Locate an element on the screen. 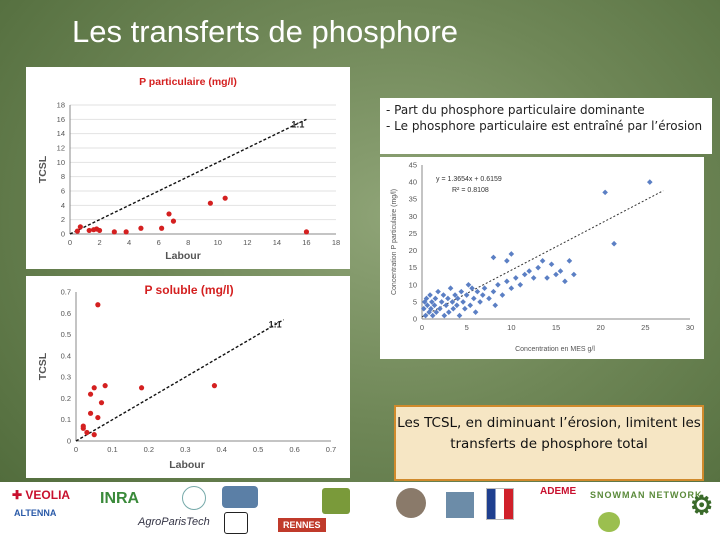 This screenshot has height=540, width=720. altenna-logo: ALTENNA is located at coordinates (35, 513).